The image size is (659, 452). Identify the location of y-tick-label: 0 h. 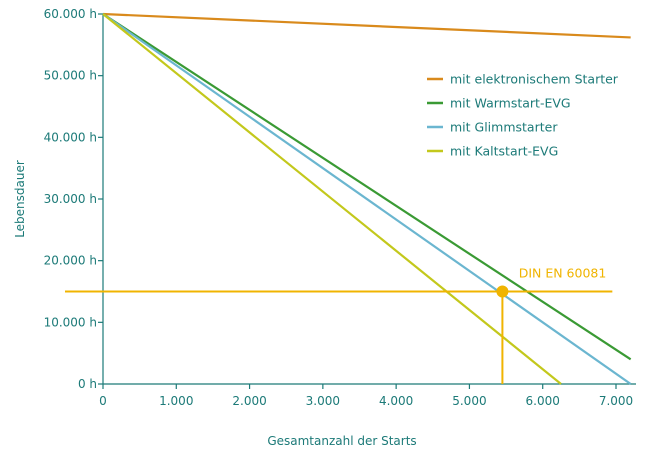
(87, 384).